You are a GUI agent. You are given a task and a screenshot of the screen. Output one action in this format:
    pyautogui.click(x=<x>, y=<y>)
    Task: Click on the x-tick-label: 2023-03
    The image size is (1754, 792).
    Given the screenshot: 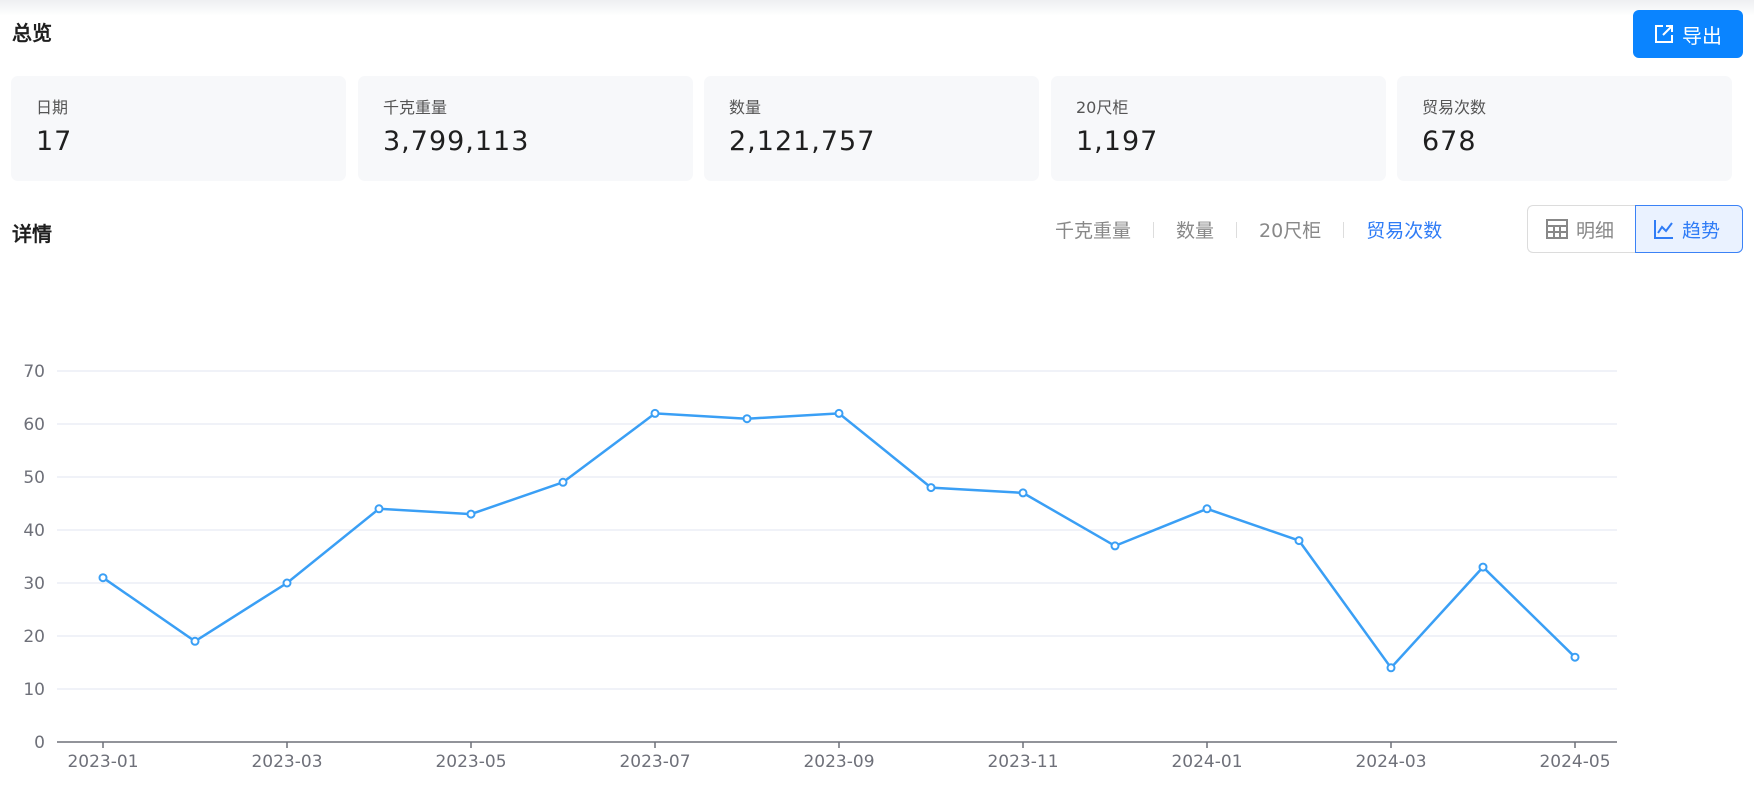 What is the action you would take?
    pyautogui.click(x=286, y=762)
    